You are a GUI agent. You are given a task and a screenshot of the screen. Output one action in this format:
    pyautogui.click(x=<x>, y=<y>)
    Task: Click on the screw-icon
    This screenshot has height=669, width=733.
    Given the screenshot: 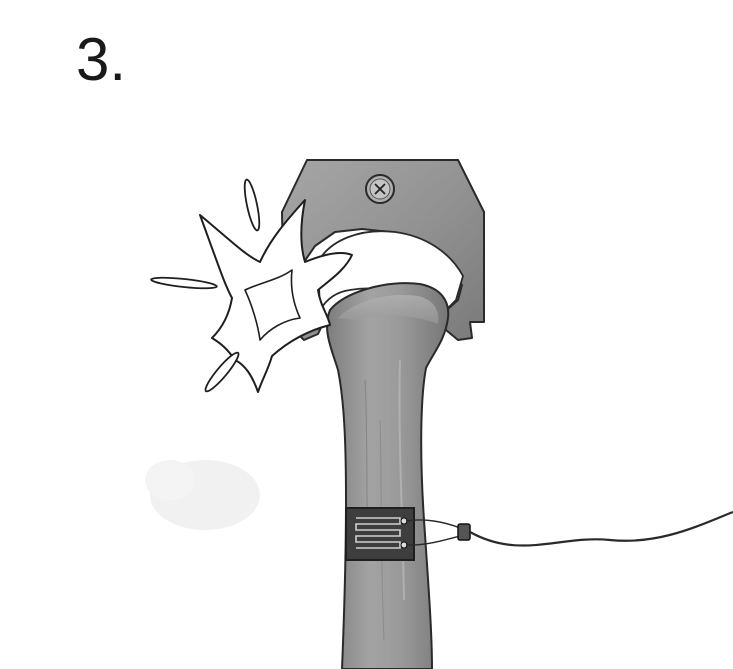 What is the action you would take?
    pyautogui.click(x=380, y=189)
    